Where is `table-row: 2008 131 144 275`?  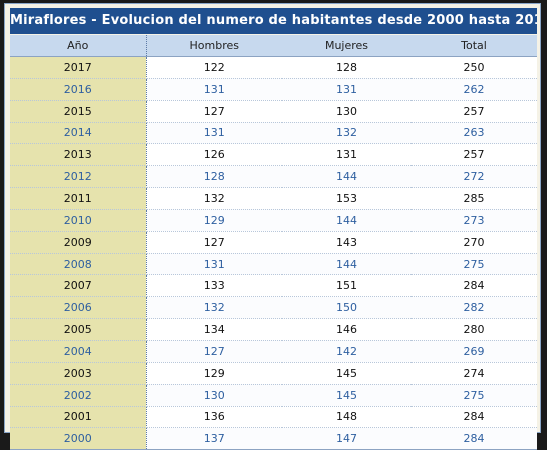
table-row: 2008 131 144 275 is located at coordinates (273, 264).